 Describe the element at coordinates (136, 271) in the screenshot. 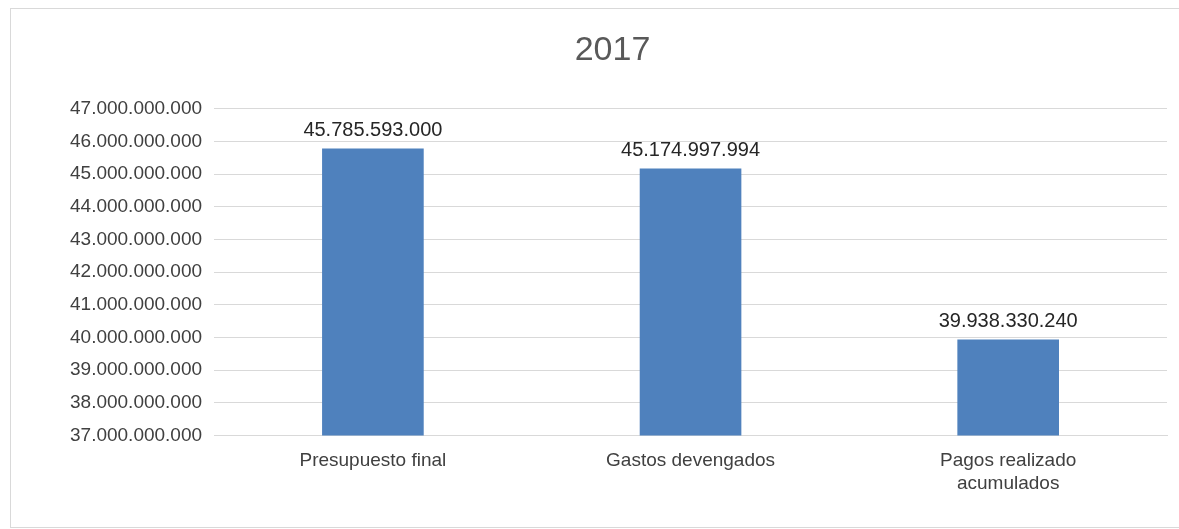

I see `y-tick-label: 42.000.000.000` at that location.